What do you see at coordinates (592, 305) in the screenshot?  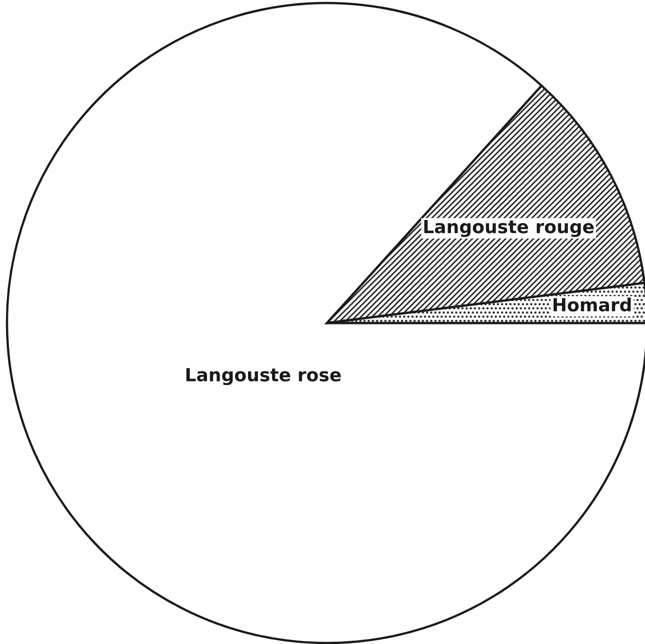 I see `slice-label: Homard` at bounding box center [592, 305].